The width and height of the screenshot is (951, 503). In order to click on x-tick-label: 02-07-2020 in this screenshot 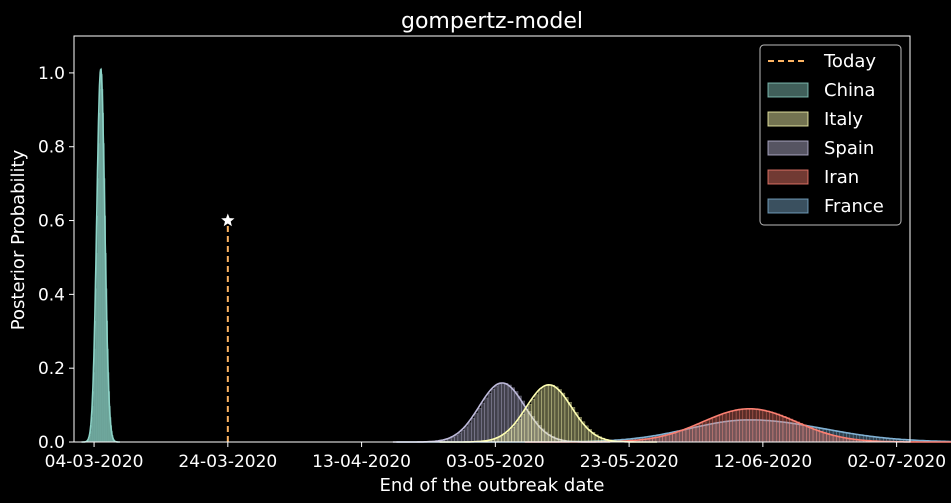, I will do `click(896, 462)`.